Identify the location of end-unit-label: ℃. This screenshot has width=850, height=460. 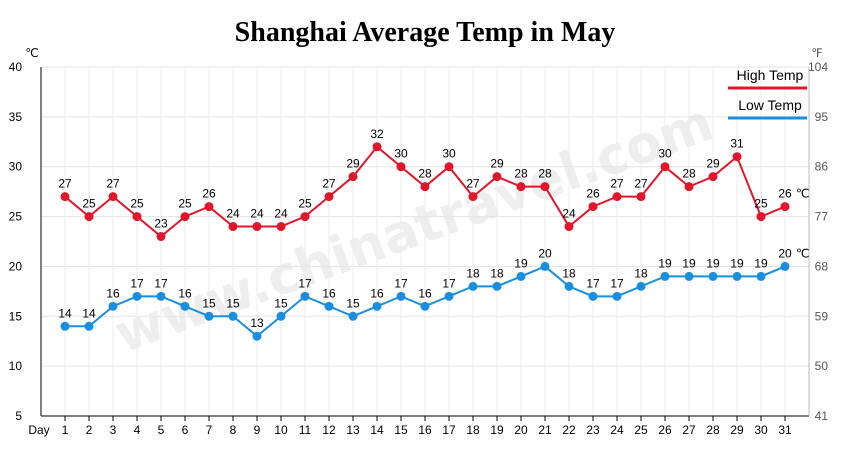
(802, 253).